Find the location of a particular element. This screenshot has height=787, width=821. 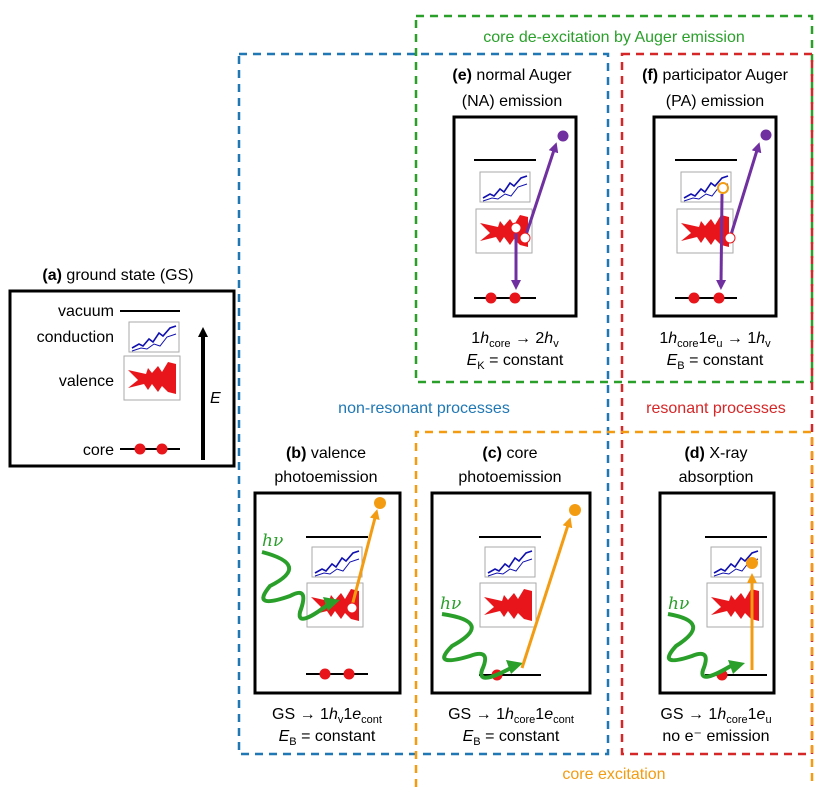

panel-f-formula-2: EB = constant is located at coordinates (715, 362).